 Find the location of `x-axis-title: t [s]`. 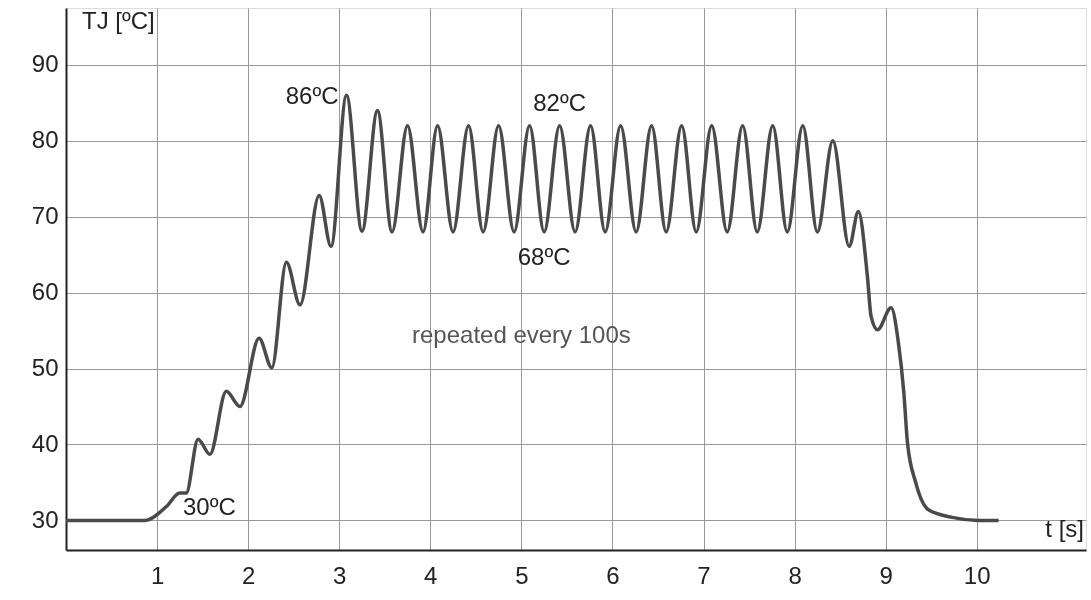

x-axis-title: t [s] is located at coordinates (1064, 528).